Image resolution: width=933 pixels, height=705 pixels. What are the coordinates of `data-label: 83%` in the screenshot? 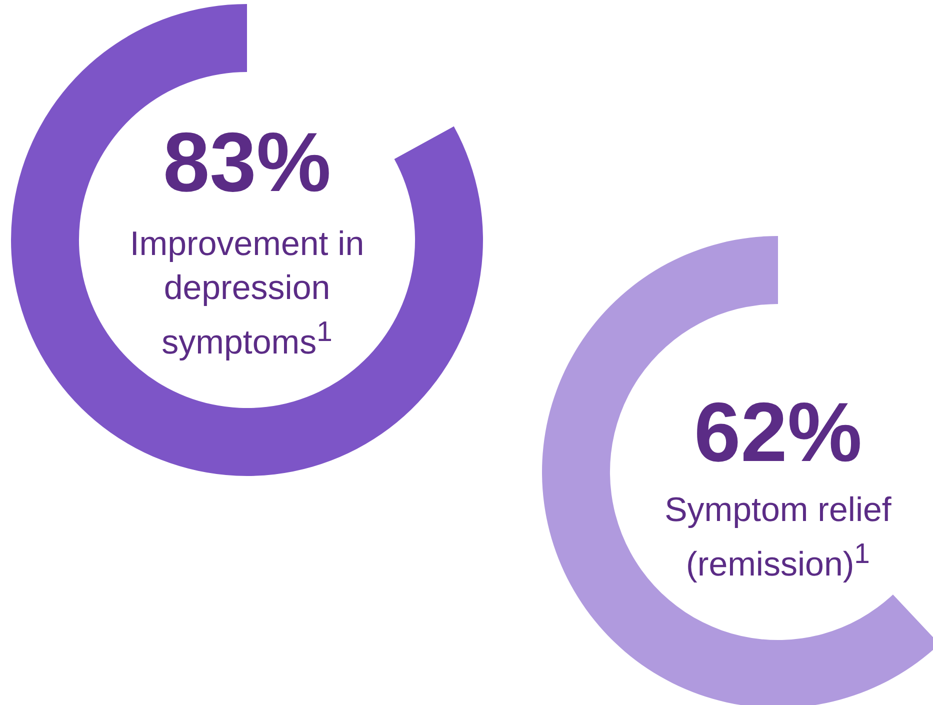 It's located at (247, 162).